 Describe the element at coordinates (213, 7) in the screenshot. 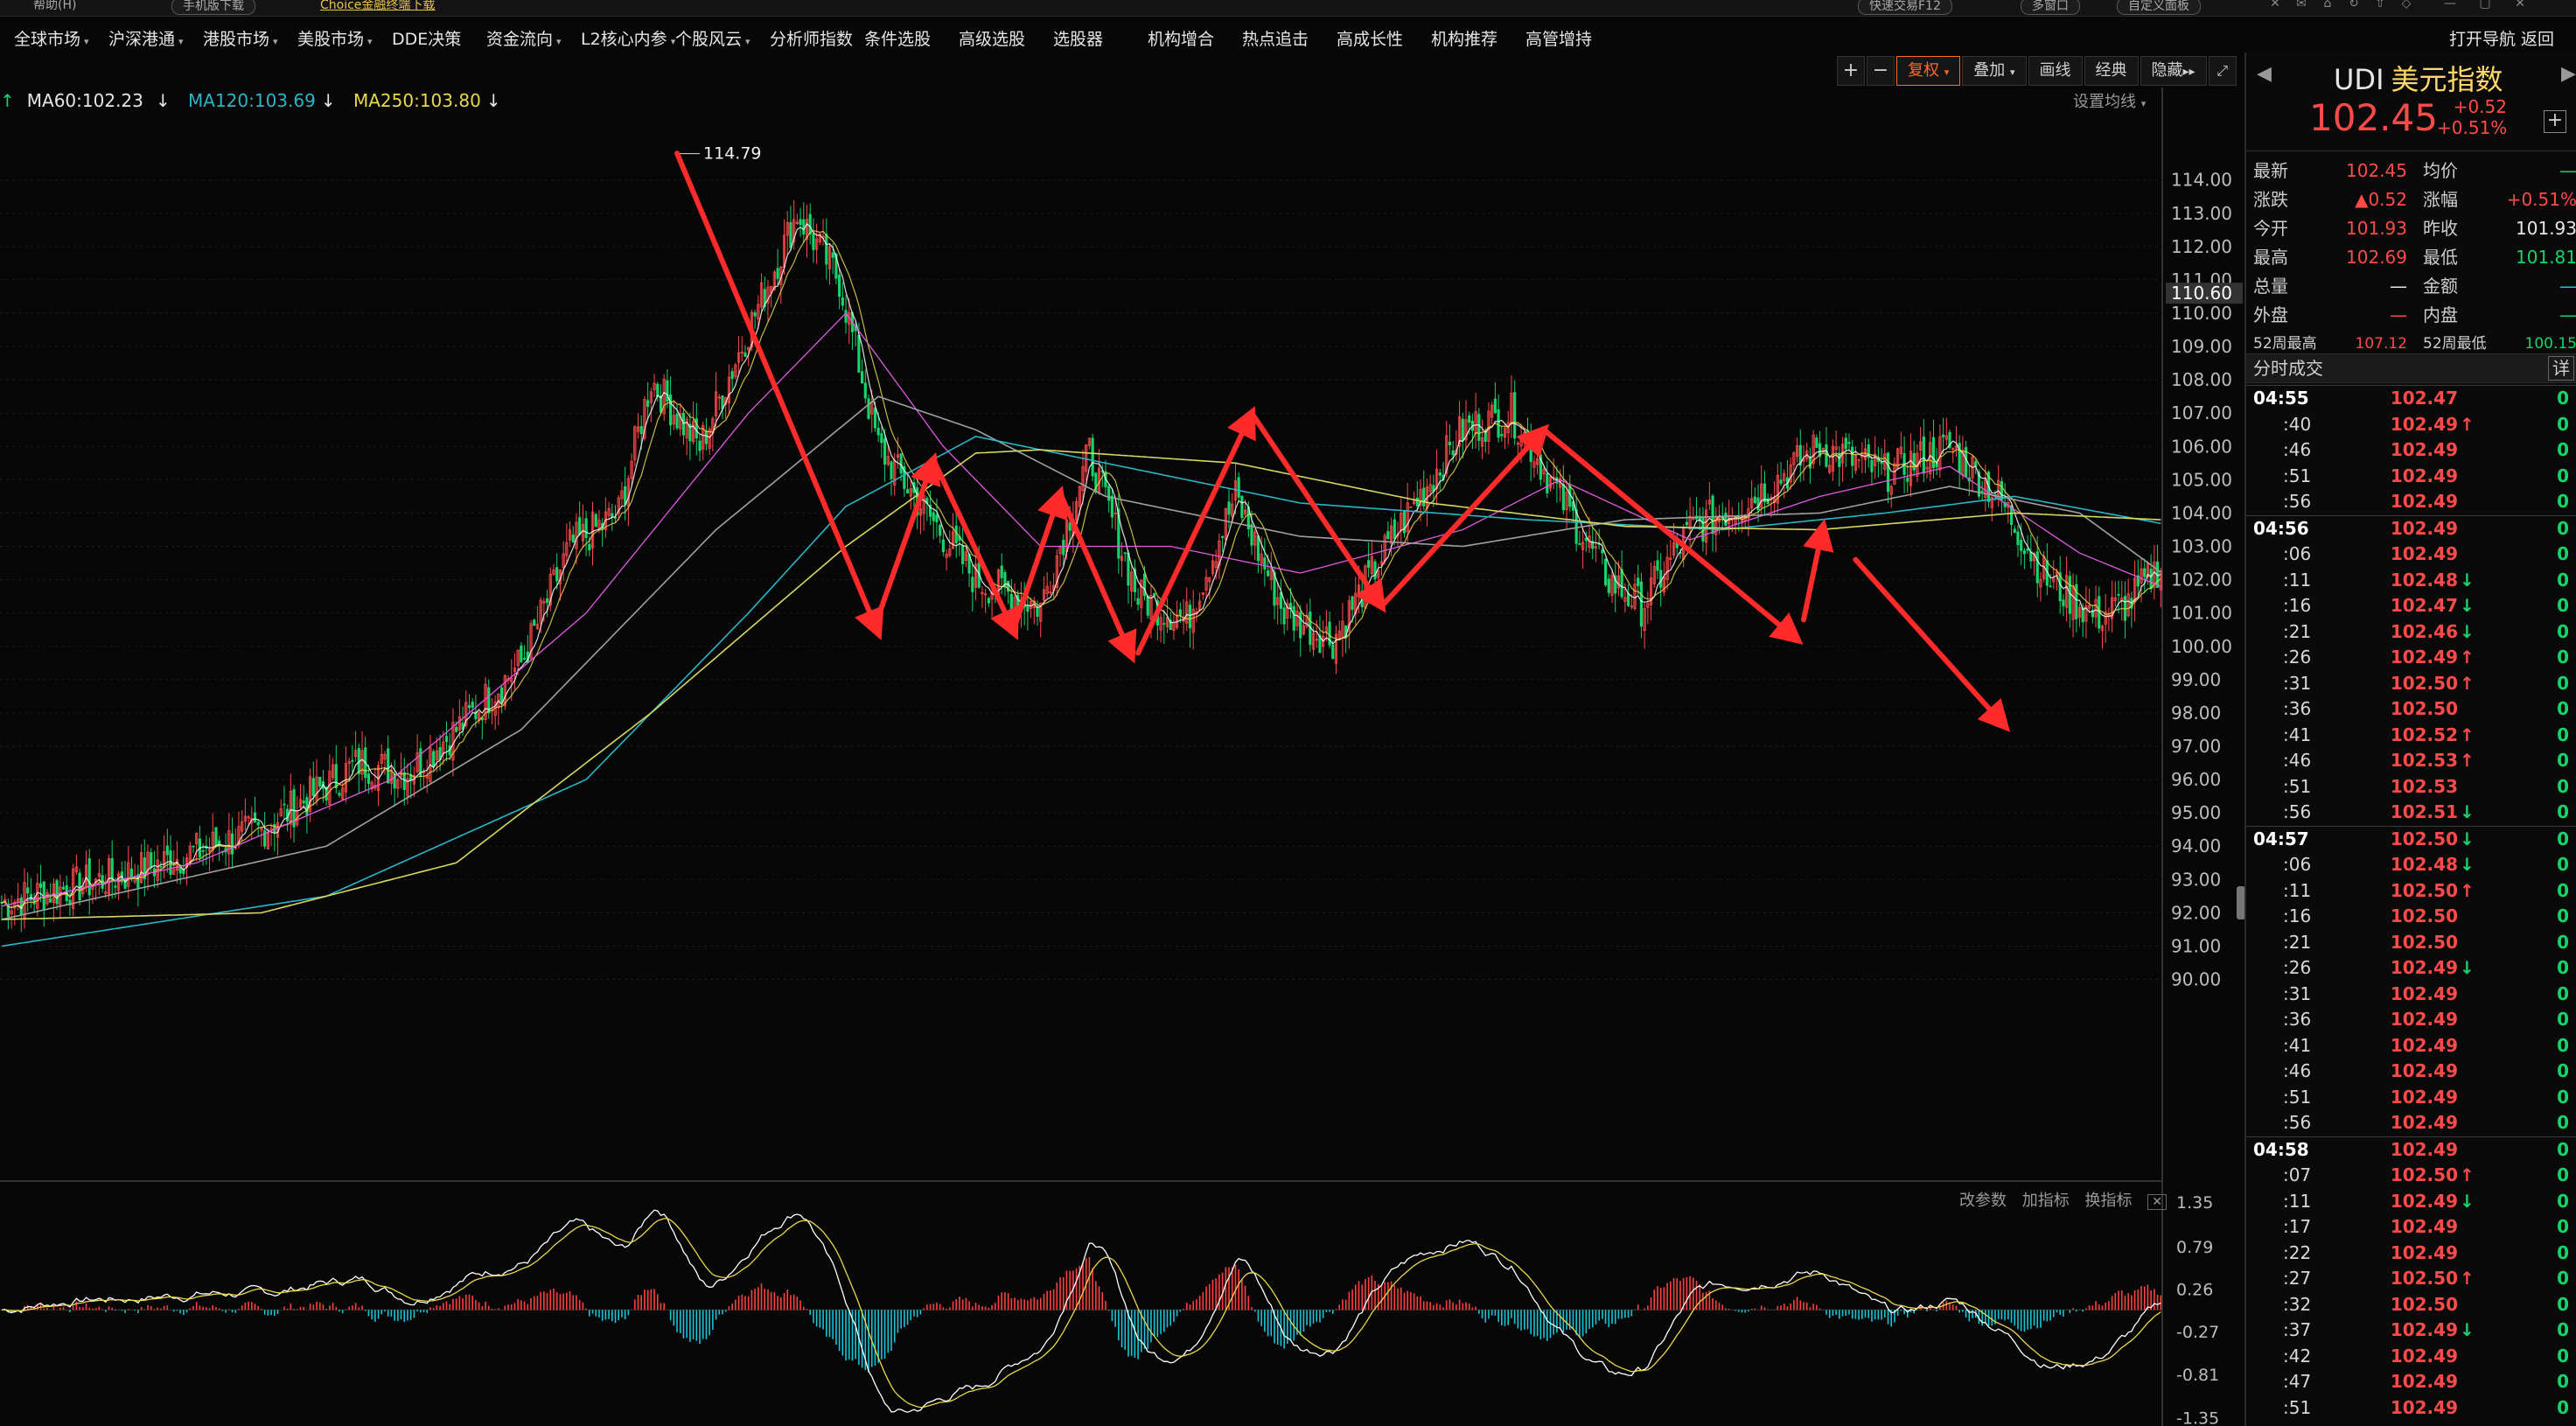

I see `mobile-download-button: 手机版下载` at that location.